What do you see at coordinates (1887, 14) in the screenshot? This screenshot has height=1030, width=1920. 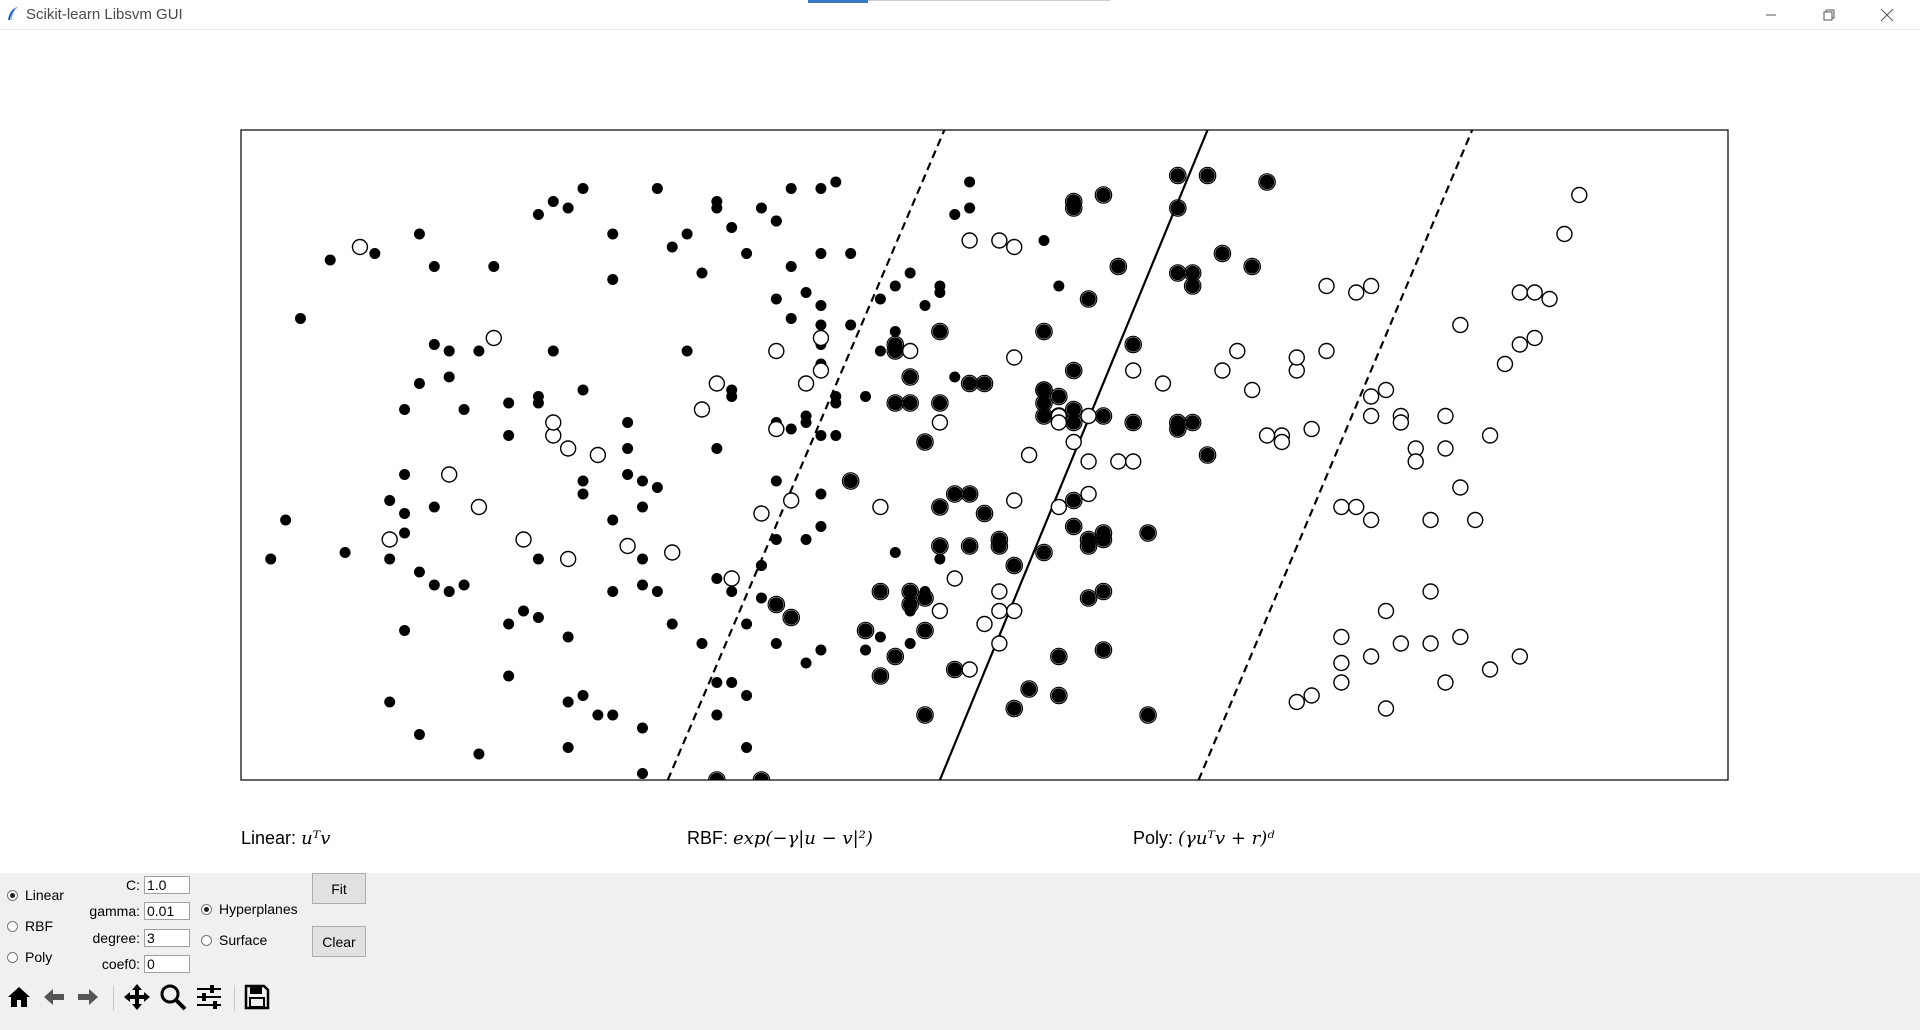 I see `close-button` at bounding box center [1887, 14].